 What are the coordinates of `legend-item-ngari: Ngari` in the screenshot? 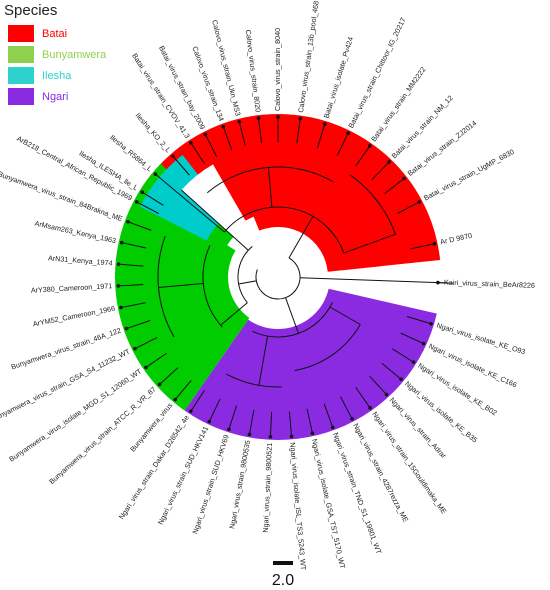 It's located at (38, 96).